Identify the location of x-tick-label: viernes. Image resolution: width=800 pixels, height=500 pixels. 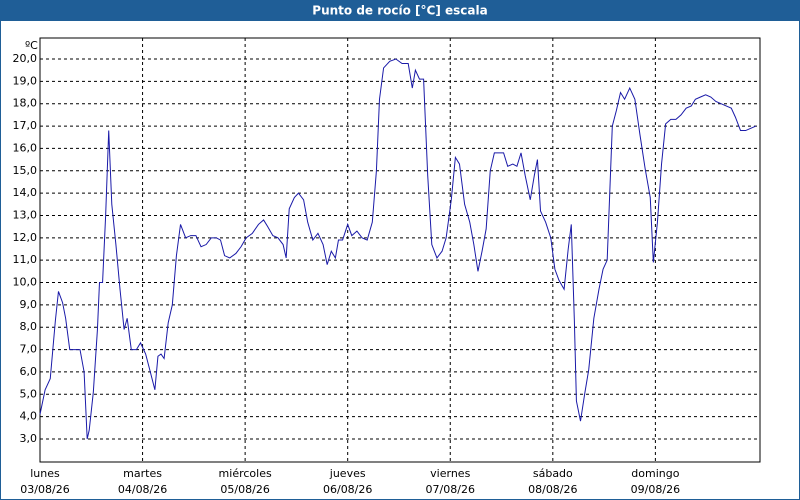
(450, 473).